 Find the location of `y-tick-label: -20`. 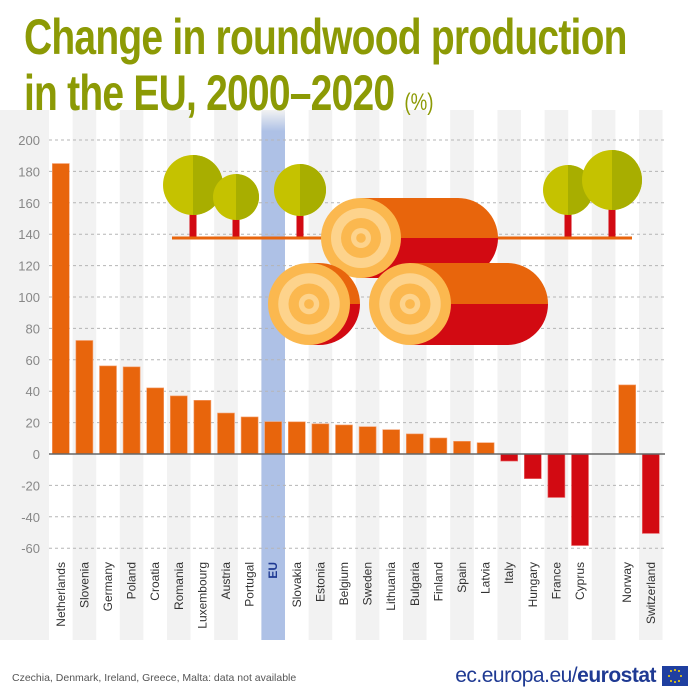

y-tick-label: -20 is located at coordinates (30, 485).